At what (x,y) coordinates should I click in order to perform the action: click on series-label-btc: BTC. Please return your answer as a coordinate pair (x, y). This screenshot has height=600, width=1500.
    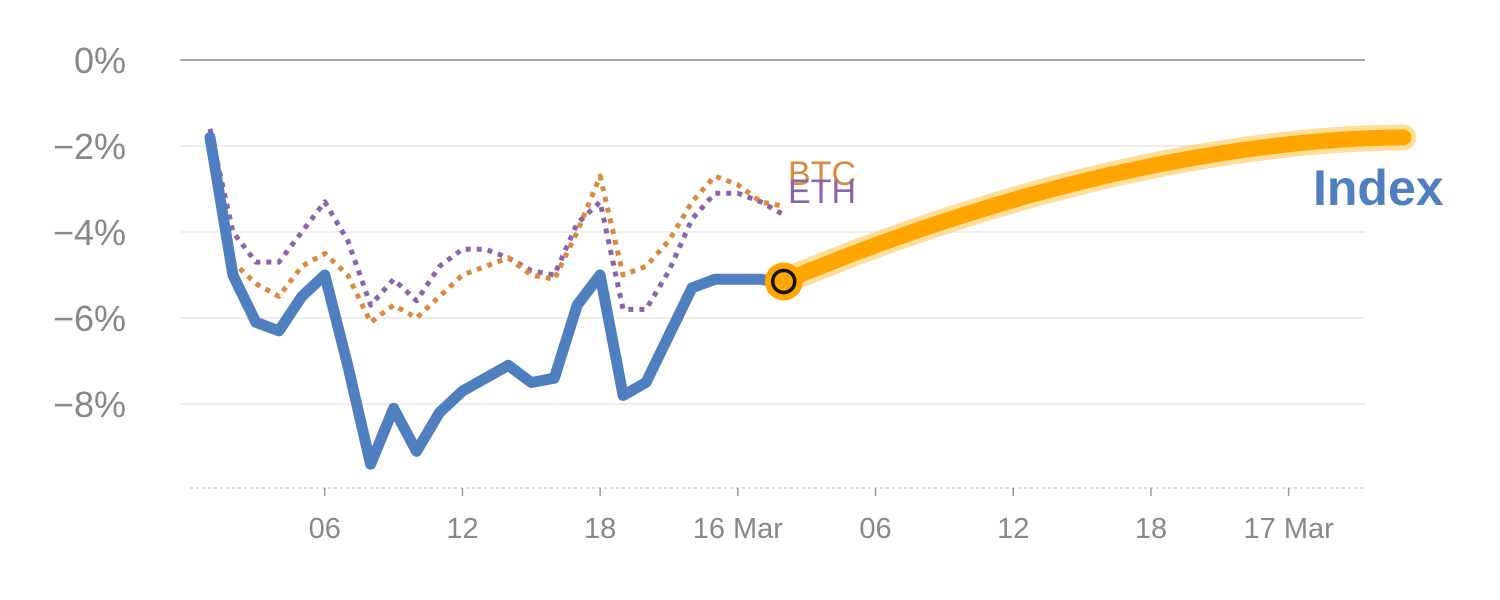
    Looking at the image, I should click on (822, 174).